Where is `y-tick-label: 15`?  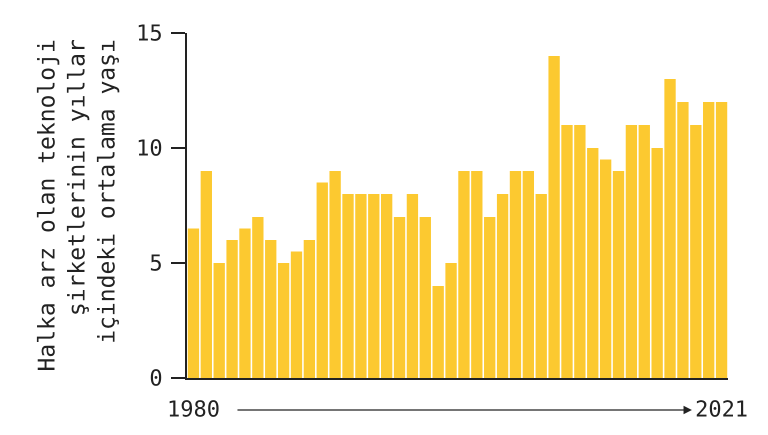 y-tick-label: 15 is located at coordinates (149, 34).